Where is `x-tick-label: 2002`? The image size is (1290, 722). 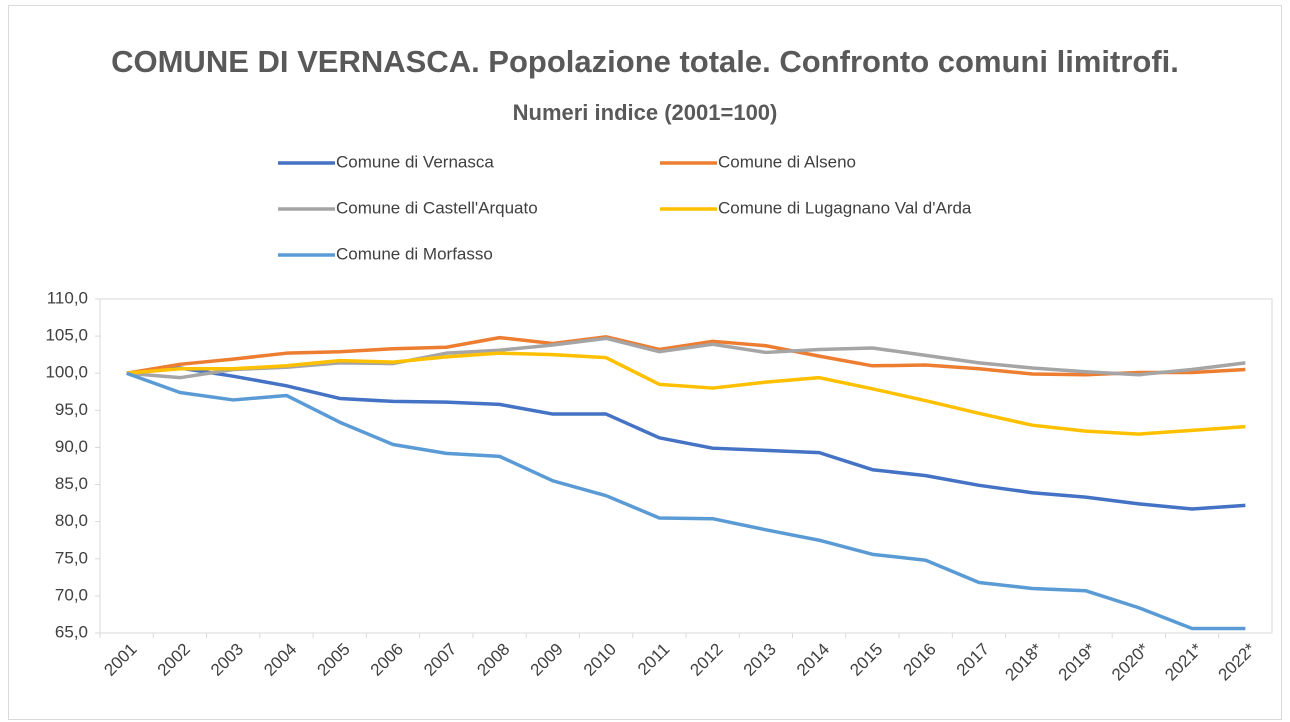 x-tick-label: 2002 is located at coordinates (174, 660).